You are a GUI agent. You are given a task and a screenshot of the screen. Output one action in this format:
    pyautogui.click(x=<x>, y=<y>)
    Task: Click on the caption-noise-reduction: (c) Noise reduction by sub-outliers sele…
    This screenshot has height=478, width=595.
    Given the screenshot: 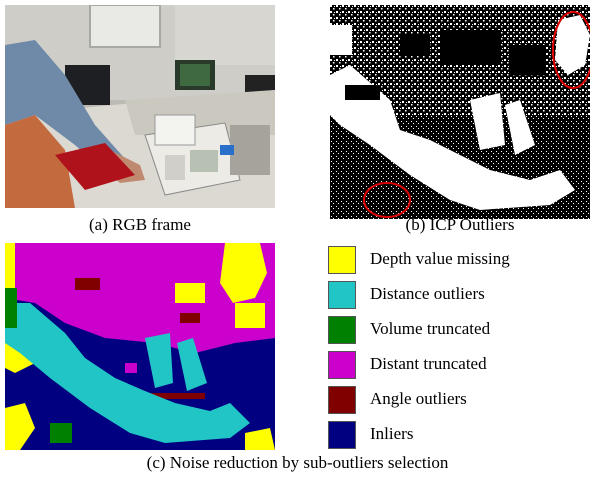 What is the action you would take?
    pyautogui.click(x=297, y=462)
    